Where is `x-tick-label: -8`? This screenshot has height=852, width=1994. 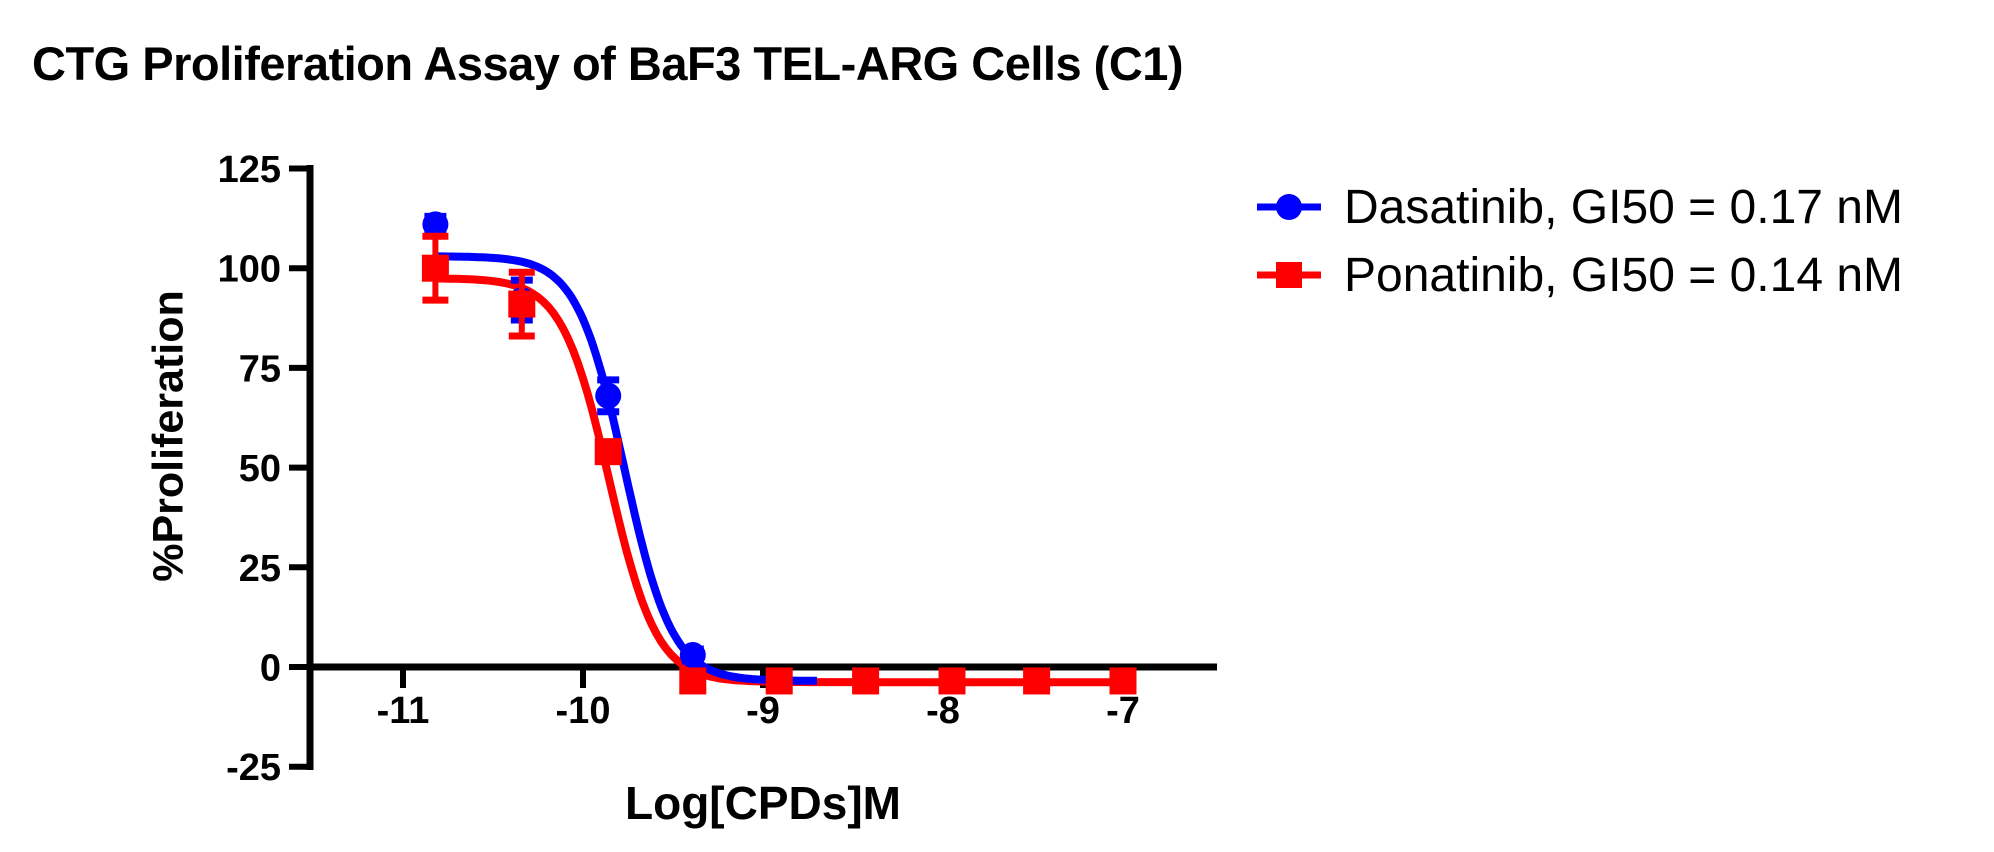
x-tick-label: -8 is located at coordinates (943, 711).